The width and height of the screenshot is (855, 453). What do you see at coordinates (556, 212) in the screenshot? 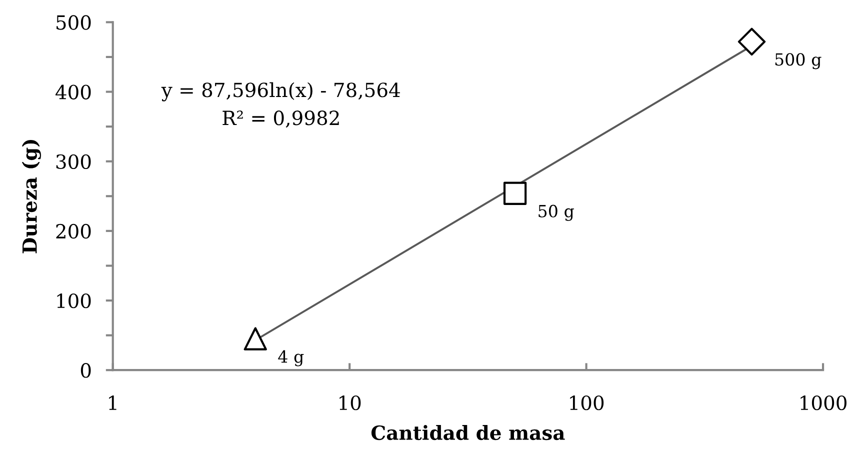
I see `annotation: 50 g` at bounding box center [556, 212].